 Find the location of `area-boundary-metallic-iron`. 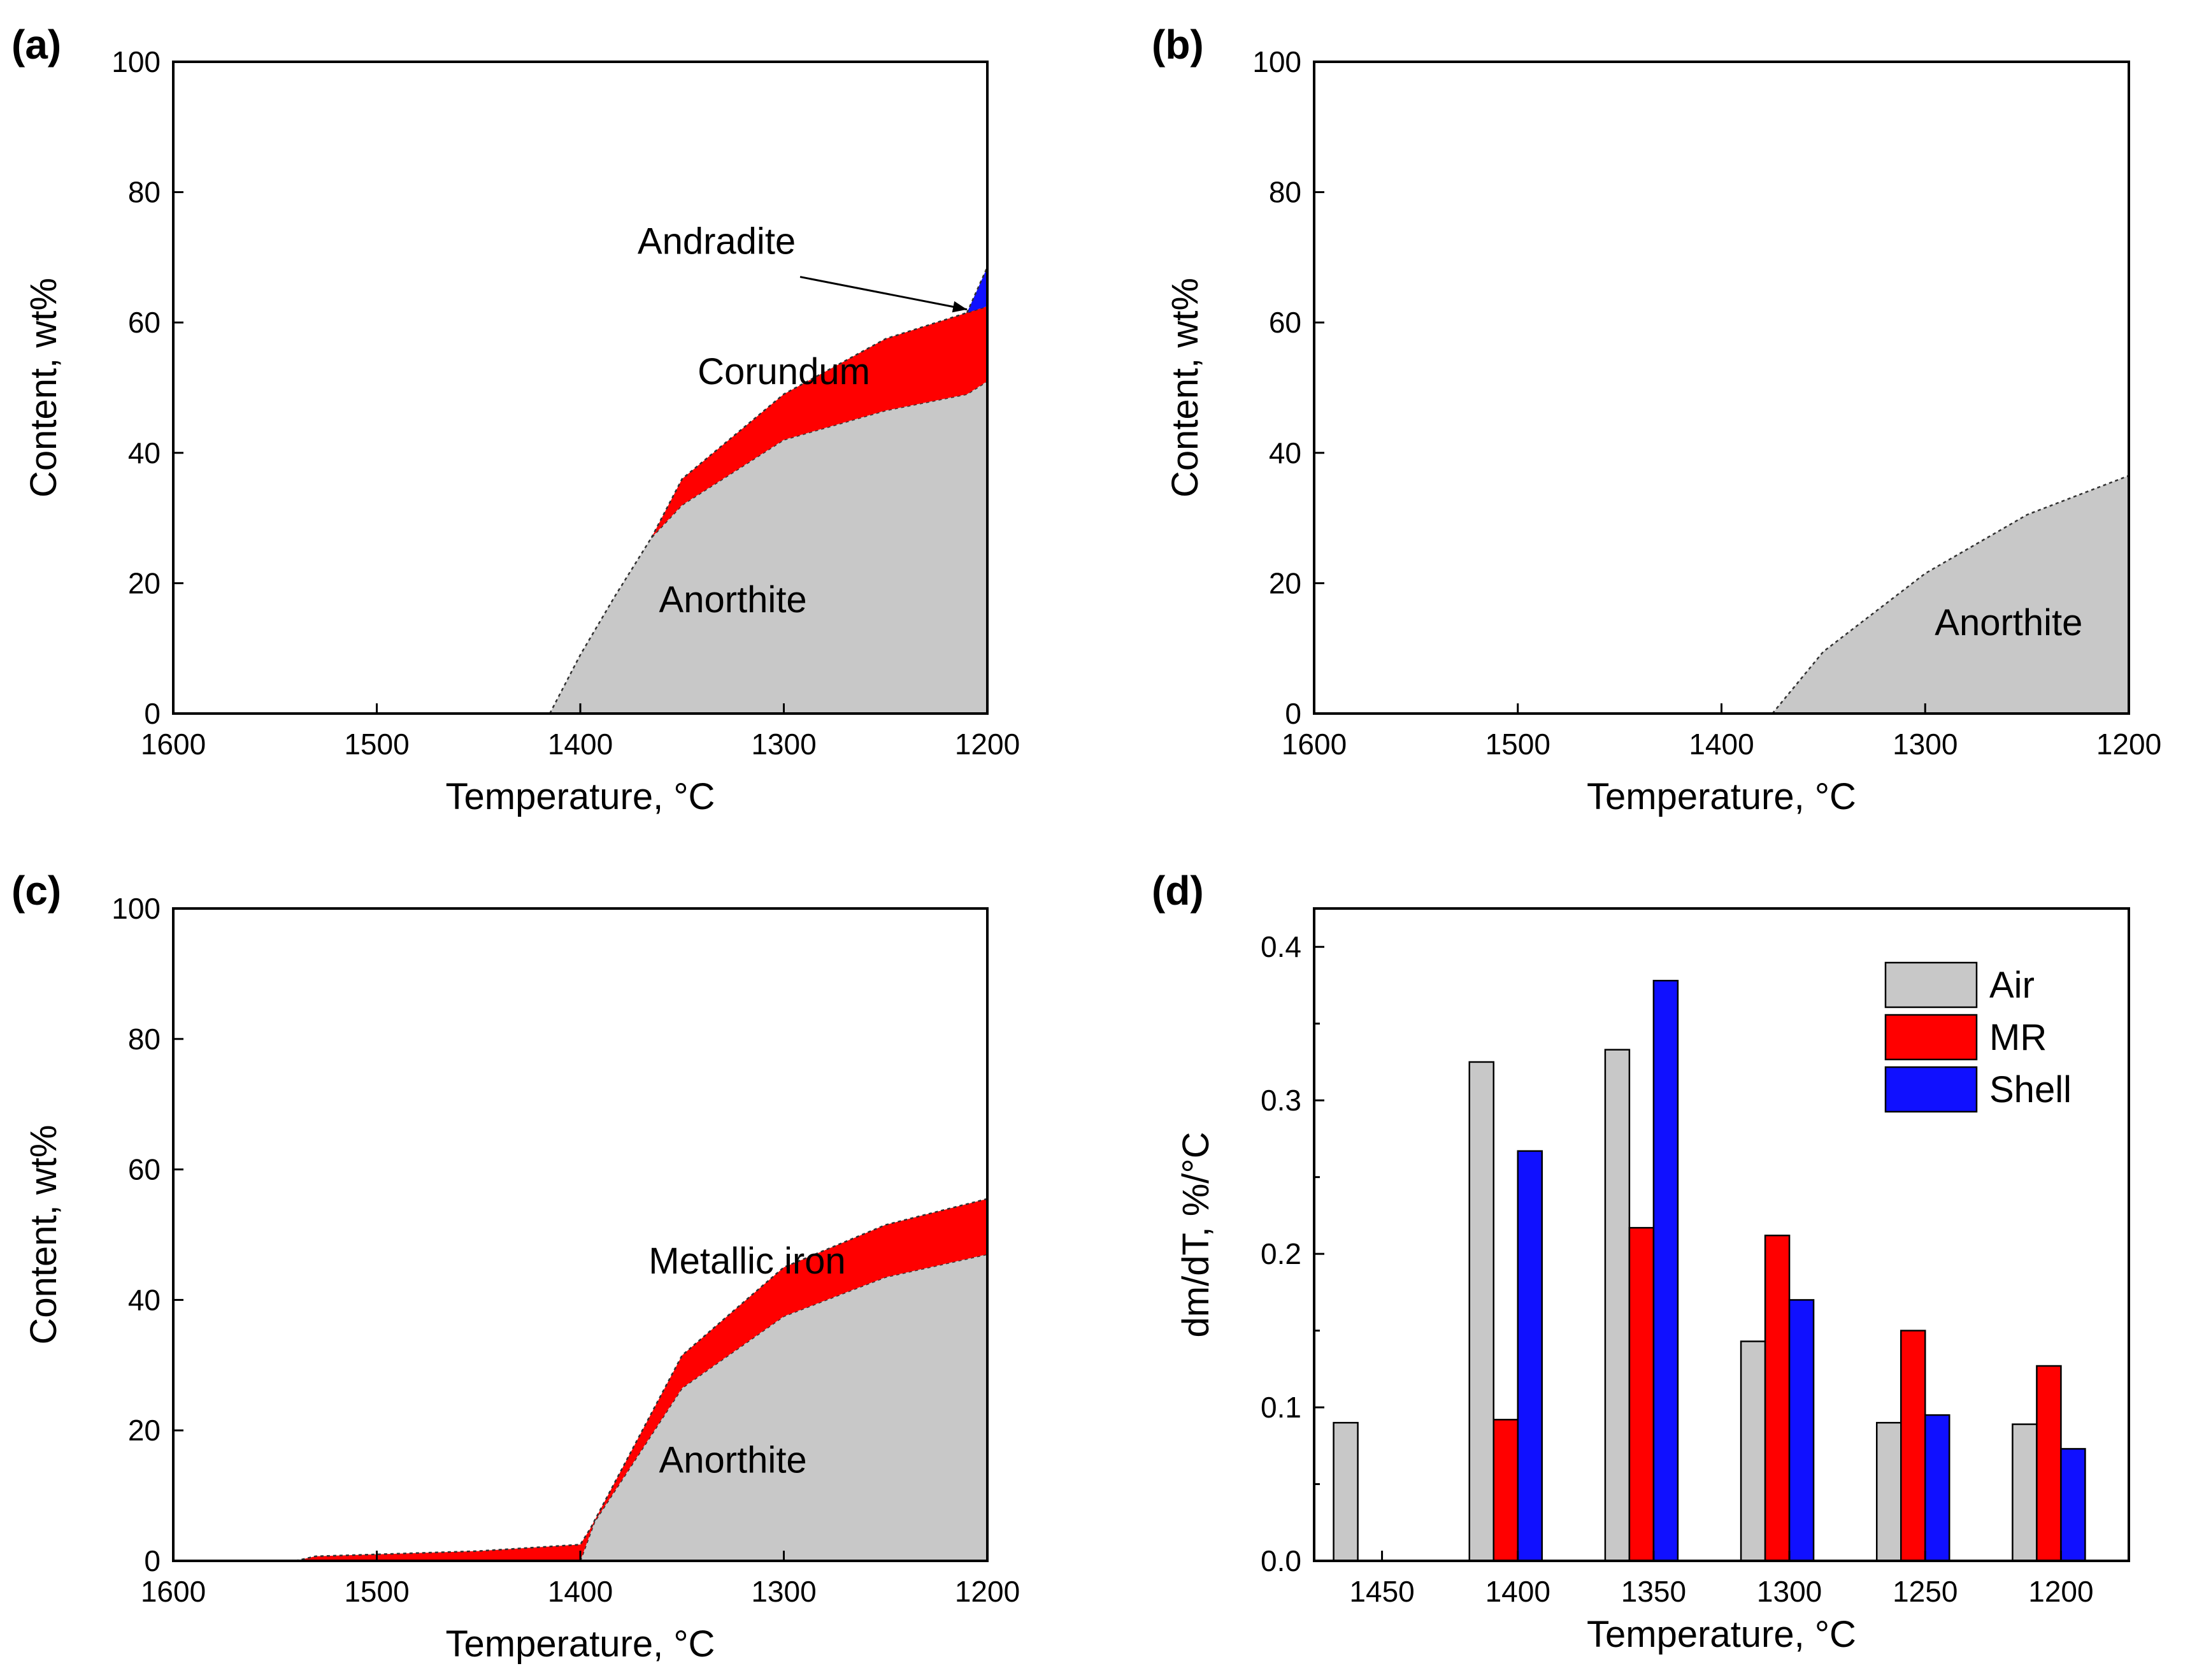

area-boundary-metallic-iron is located at coordinates (641, 1380).